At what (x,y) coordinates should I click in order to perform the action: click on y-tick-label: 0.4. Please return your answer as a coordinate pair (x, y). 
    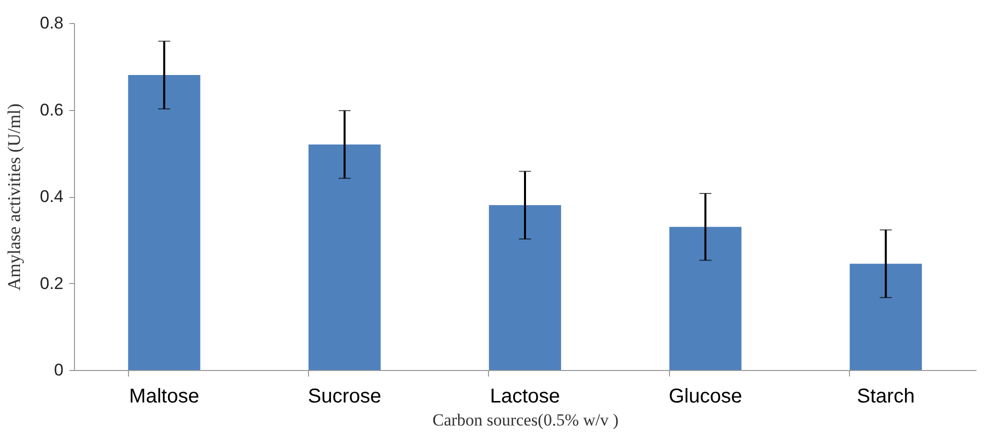
    Looking at the image, I should click on (52, 196).